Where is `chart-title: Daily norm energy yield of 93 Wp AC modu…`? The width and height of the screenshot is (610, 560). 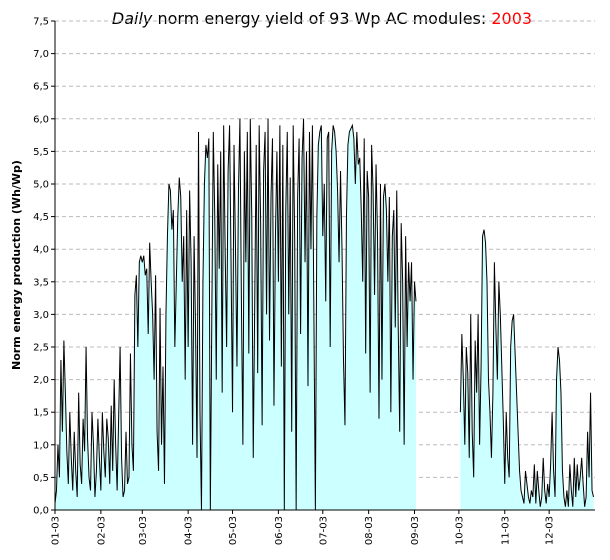 chart-title: Daily norm energy yield of 93 Wp AC modu… is located at coordinates (322, 18).